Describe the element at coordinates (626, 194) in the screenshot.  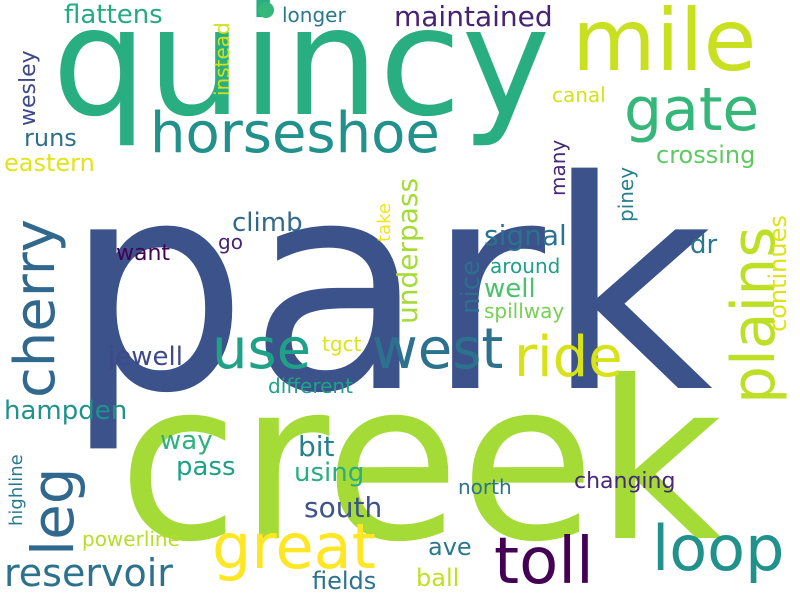
I see `word-piney: piney` at that location.